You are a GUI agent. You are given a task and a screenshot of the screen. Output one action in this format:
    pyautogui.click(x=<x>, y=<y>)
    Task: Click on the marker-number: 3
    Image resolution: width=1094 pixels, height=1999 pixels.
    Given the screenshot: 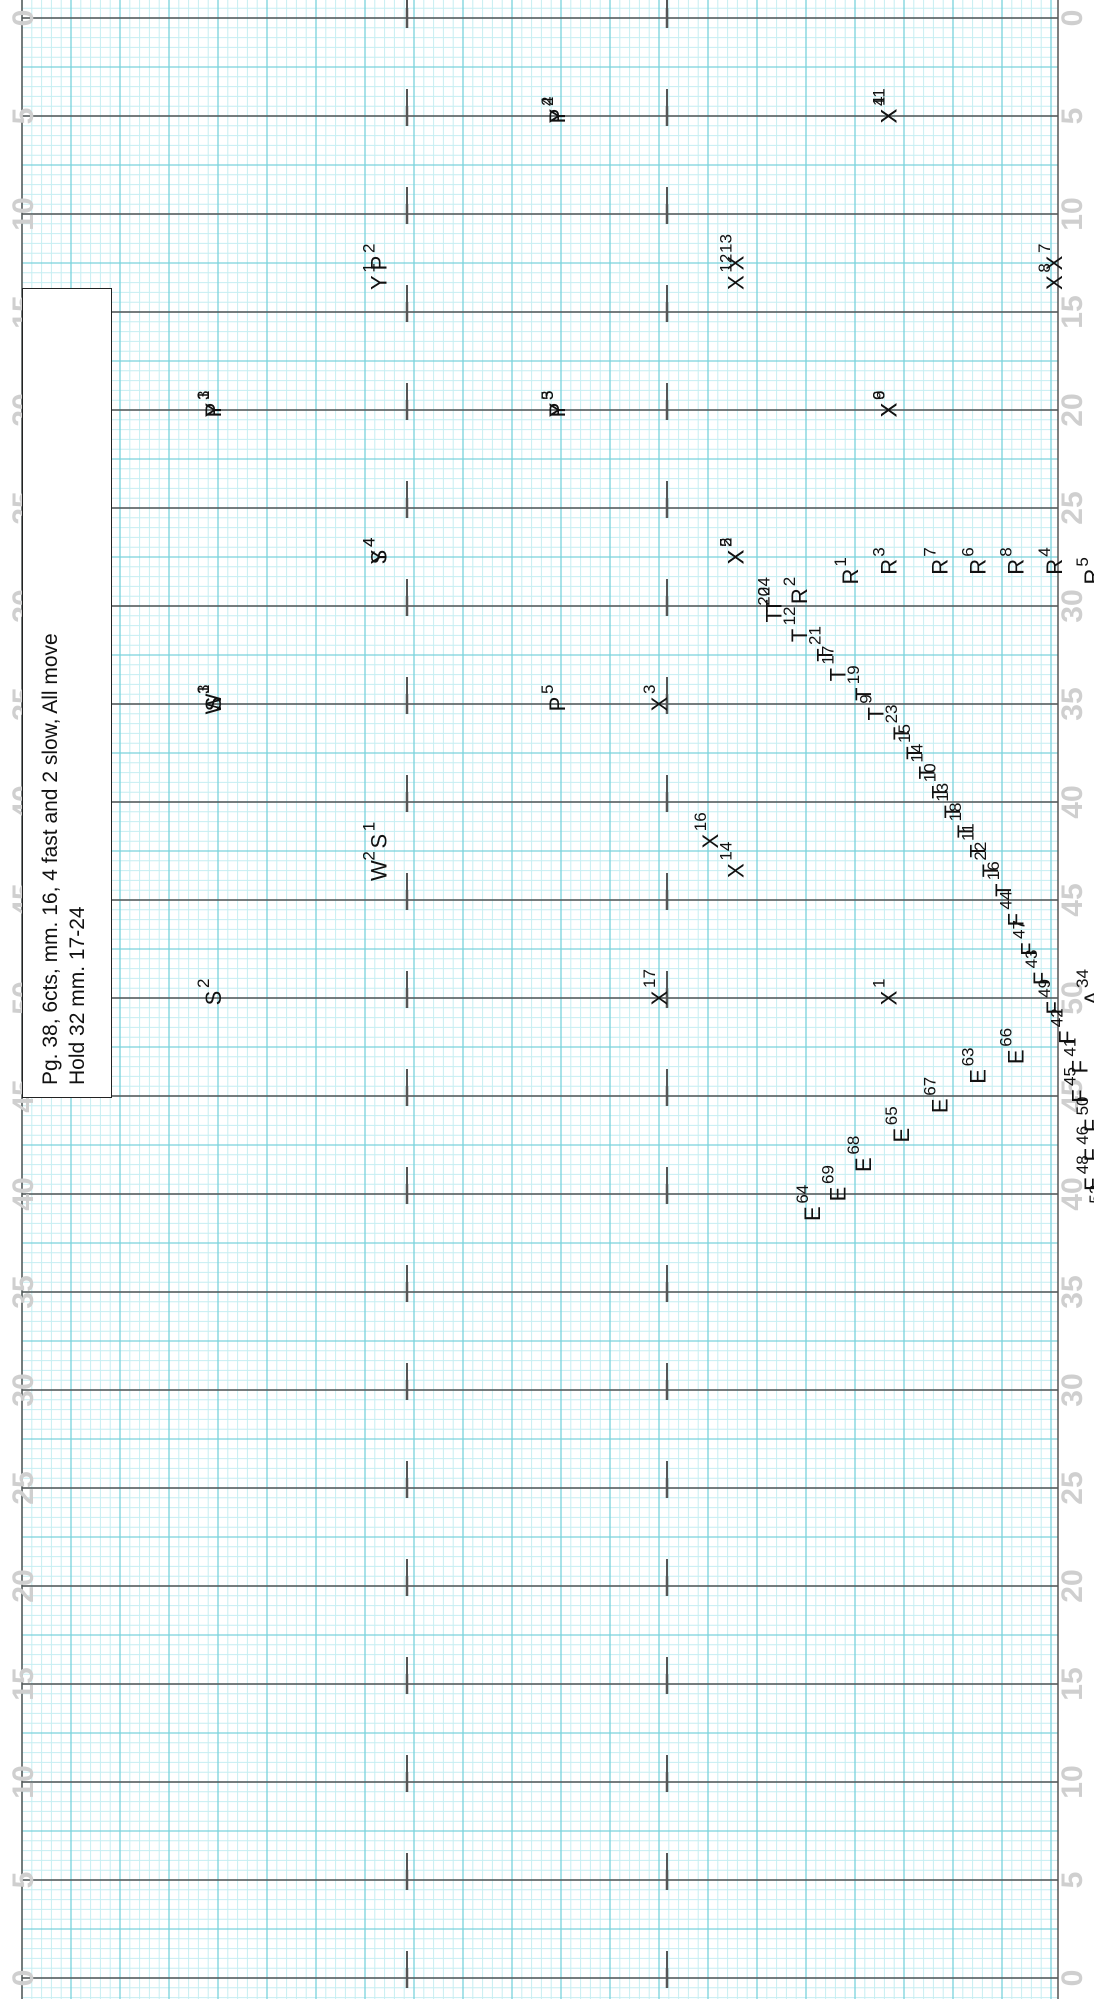 What is the action you would take?
    pyautogui.click(x=878, y=551)
    